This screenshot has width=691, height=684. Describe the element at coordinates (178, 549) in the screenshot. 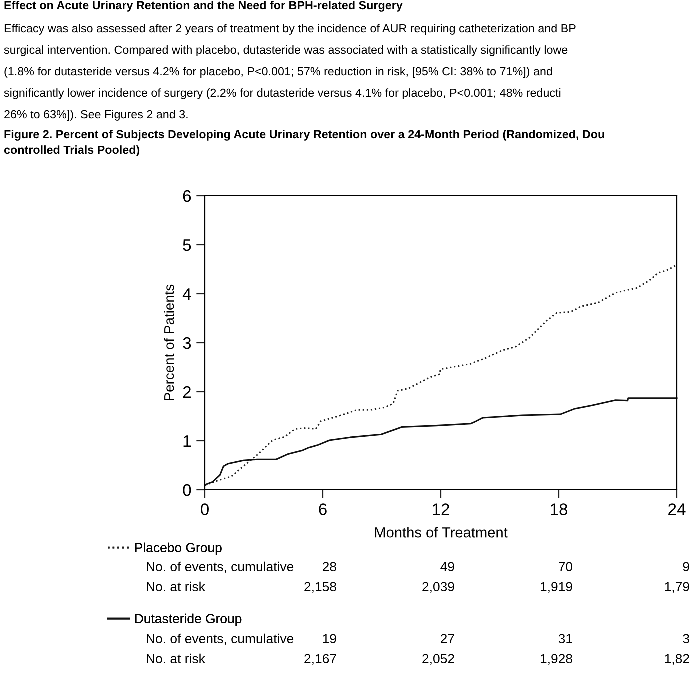

I see `legend-label: Placebo Group` at that location.